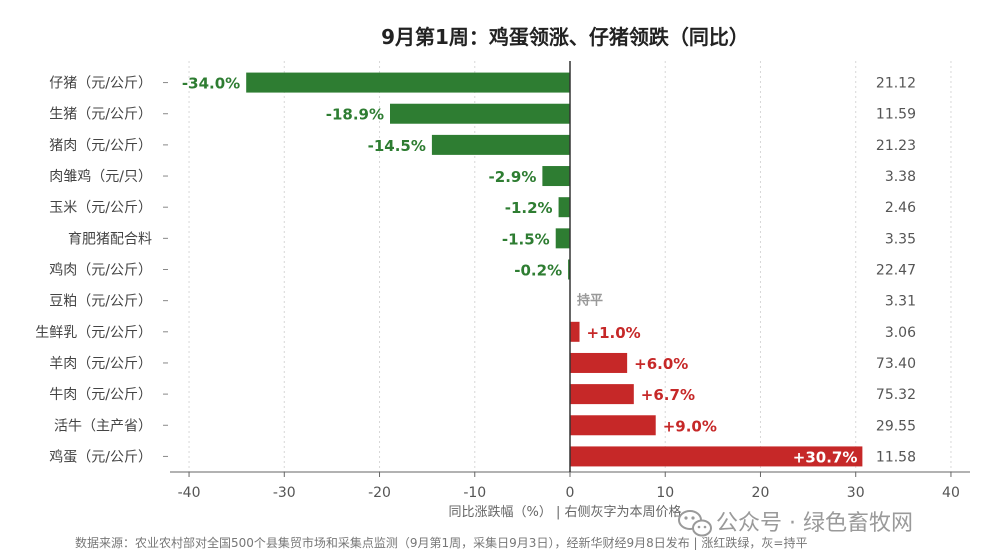  I want to click on x-tick-label: 10, so click(665, 493).